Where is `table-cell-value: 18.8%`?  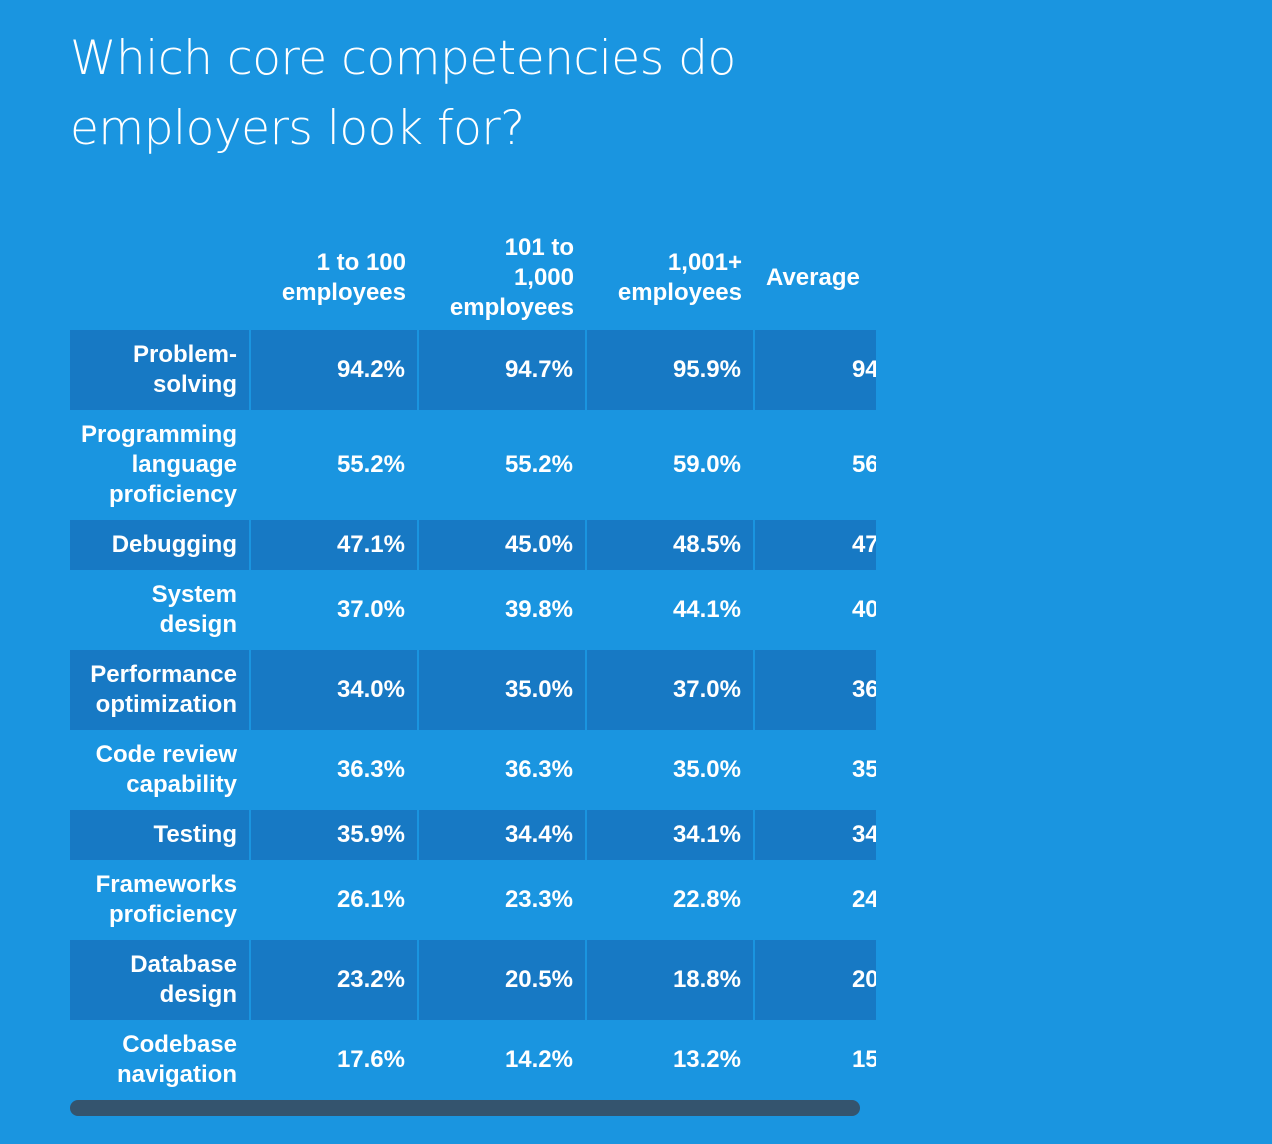 table-cell-value: 18.8% is located at coordinates (669, 980).